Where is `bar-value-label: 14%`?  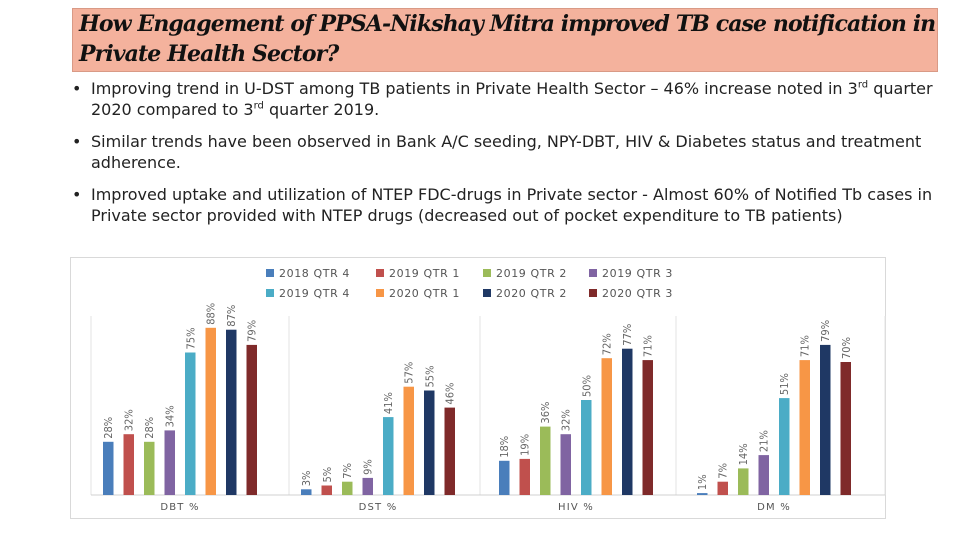 bar-value-label: 14% is located at coordinates (743, 454).